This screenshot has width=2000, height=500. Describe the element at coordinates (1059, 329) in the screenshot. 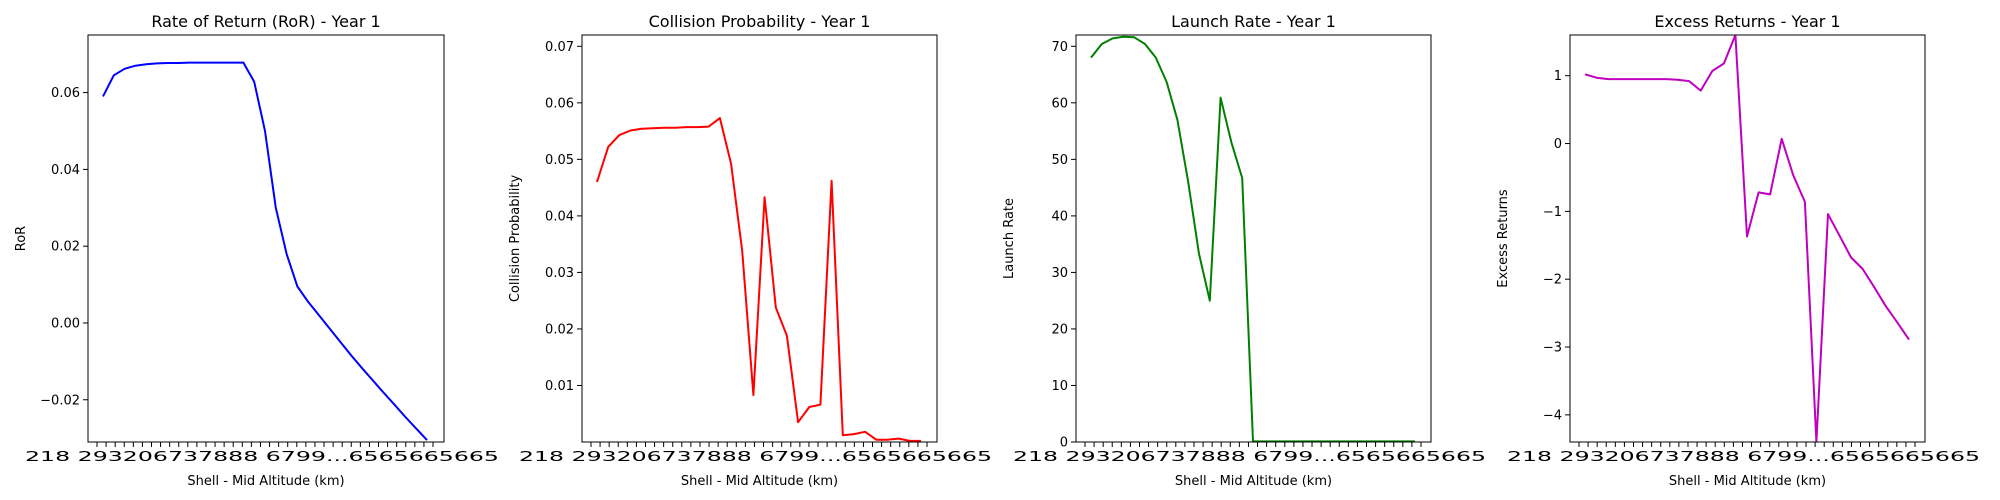

I see `y-tick-label: 20` at that location.